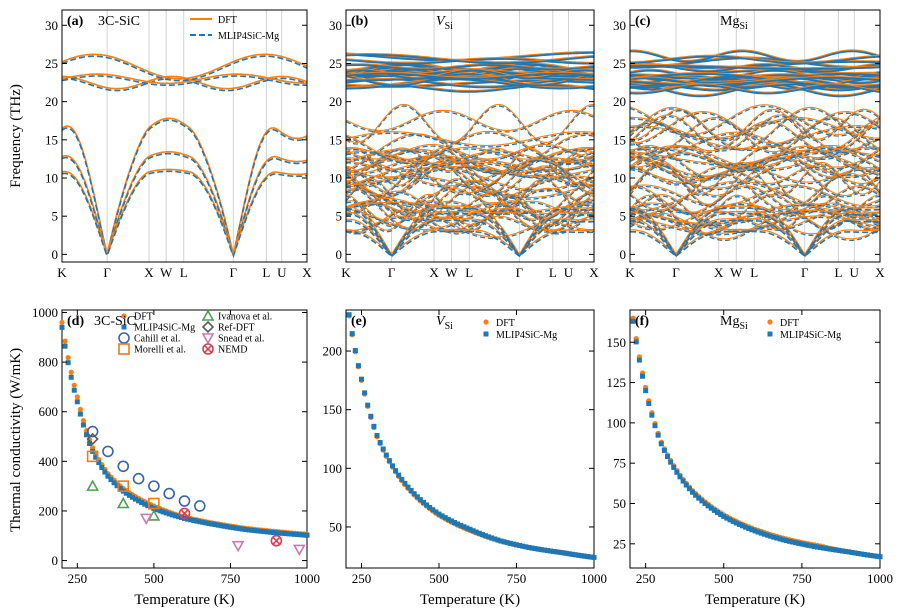 Image resolution: width=898 pixels, height=614 pixels. What do you see at coordinates (451, 272) in the screenshot?
I see `kpoint-label: W` at bounding box center [451, 272].